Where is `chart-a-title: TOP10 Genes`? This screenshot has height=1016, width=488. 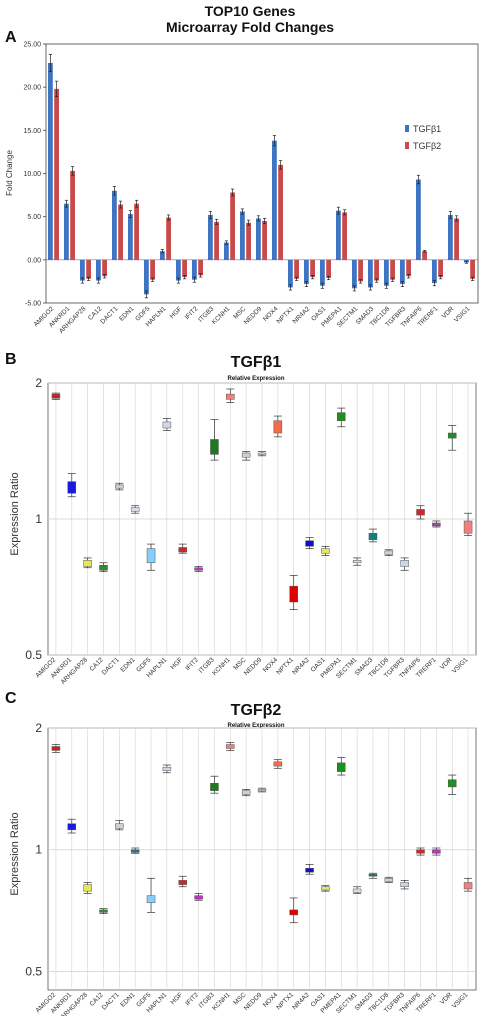
chart-a-title: TOP10 Genes is located at coordinates (250, 11).